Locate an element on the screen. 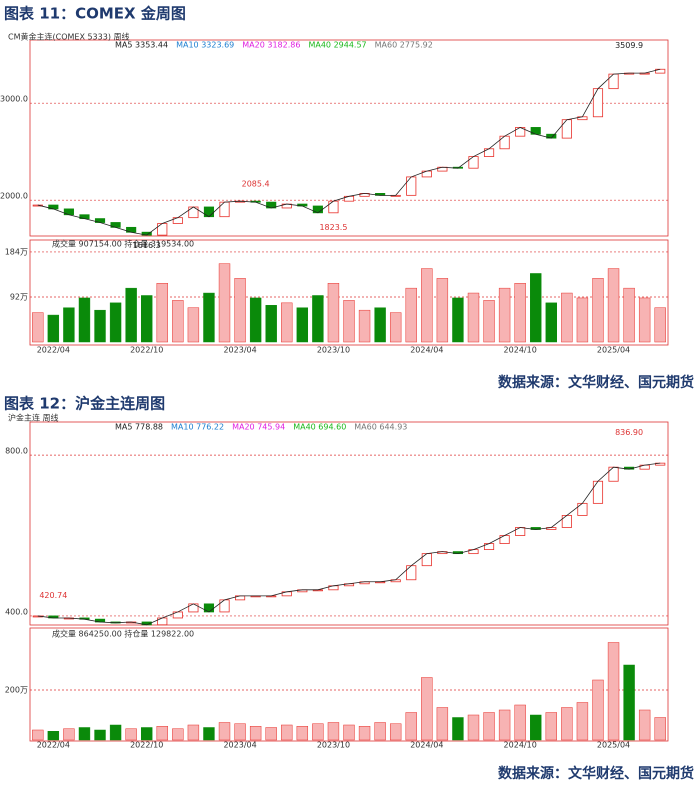 This screenshot has width=700, height=789. volume-tick-label: 184万 is located at coordinates (16, 251).